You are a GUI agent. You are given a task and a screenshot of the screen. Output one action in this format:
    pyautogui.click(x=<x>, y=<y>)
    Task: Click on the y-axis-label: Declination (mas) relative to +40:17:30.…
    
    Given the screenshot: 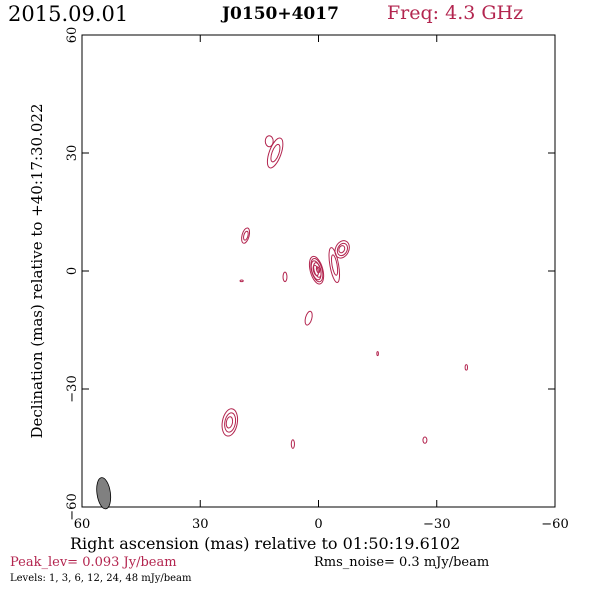 What is the action you would take?
    pyautogui.click(x=37, y=270)
    